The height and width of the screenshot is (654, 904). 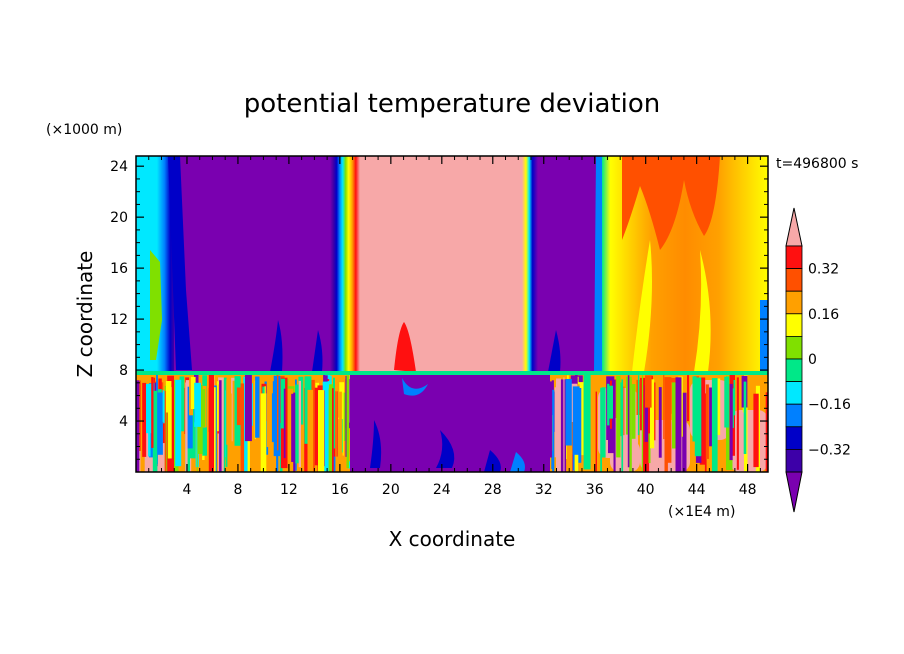 I want to click on upper-center-pink-block, so click(x=443, y=265).